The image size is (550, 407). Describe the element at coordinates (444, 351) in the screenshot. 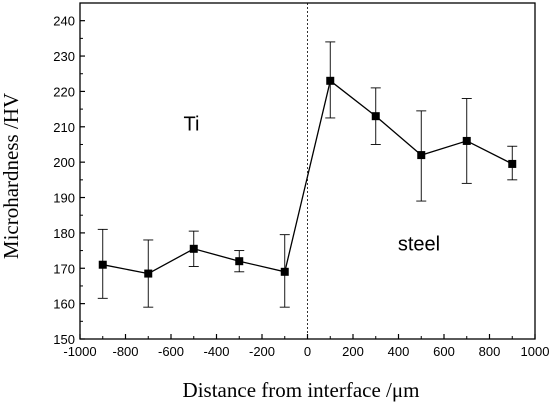

I see `x-tick-label: 600` at that location.